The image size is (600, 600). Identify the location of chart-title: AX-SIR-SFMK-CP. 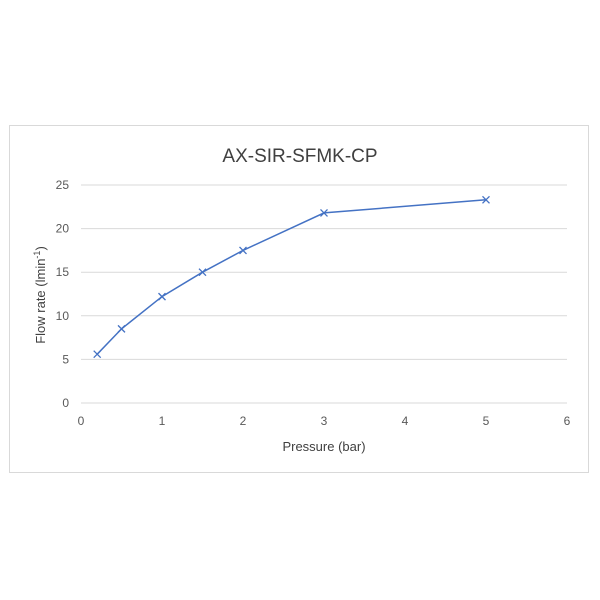
(299, 156).